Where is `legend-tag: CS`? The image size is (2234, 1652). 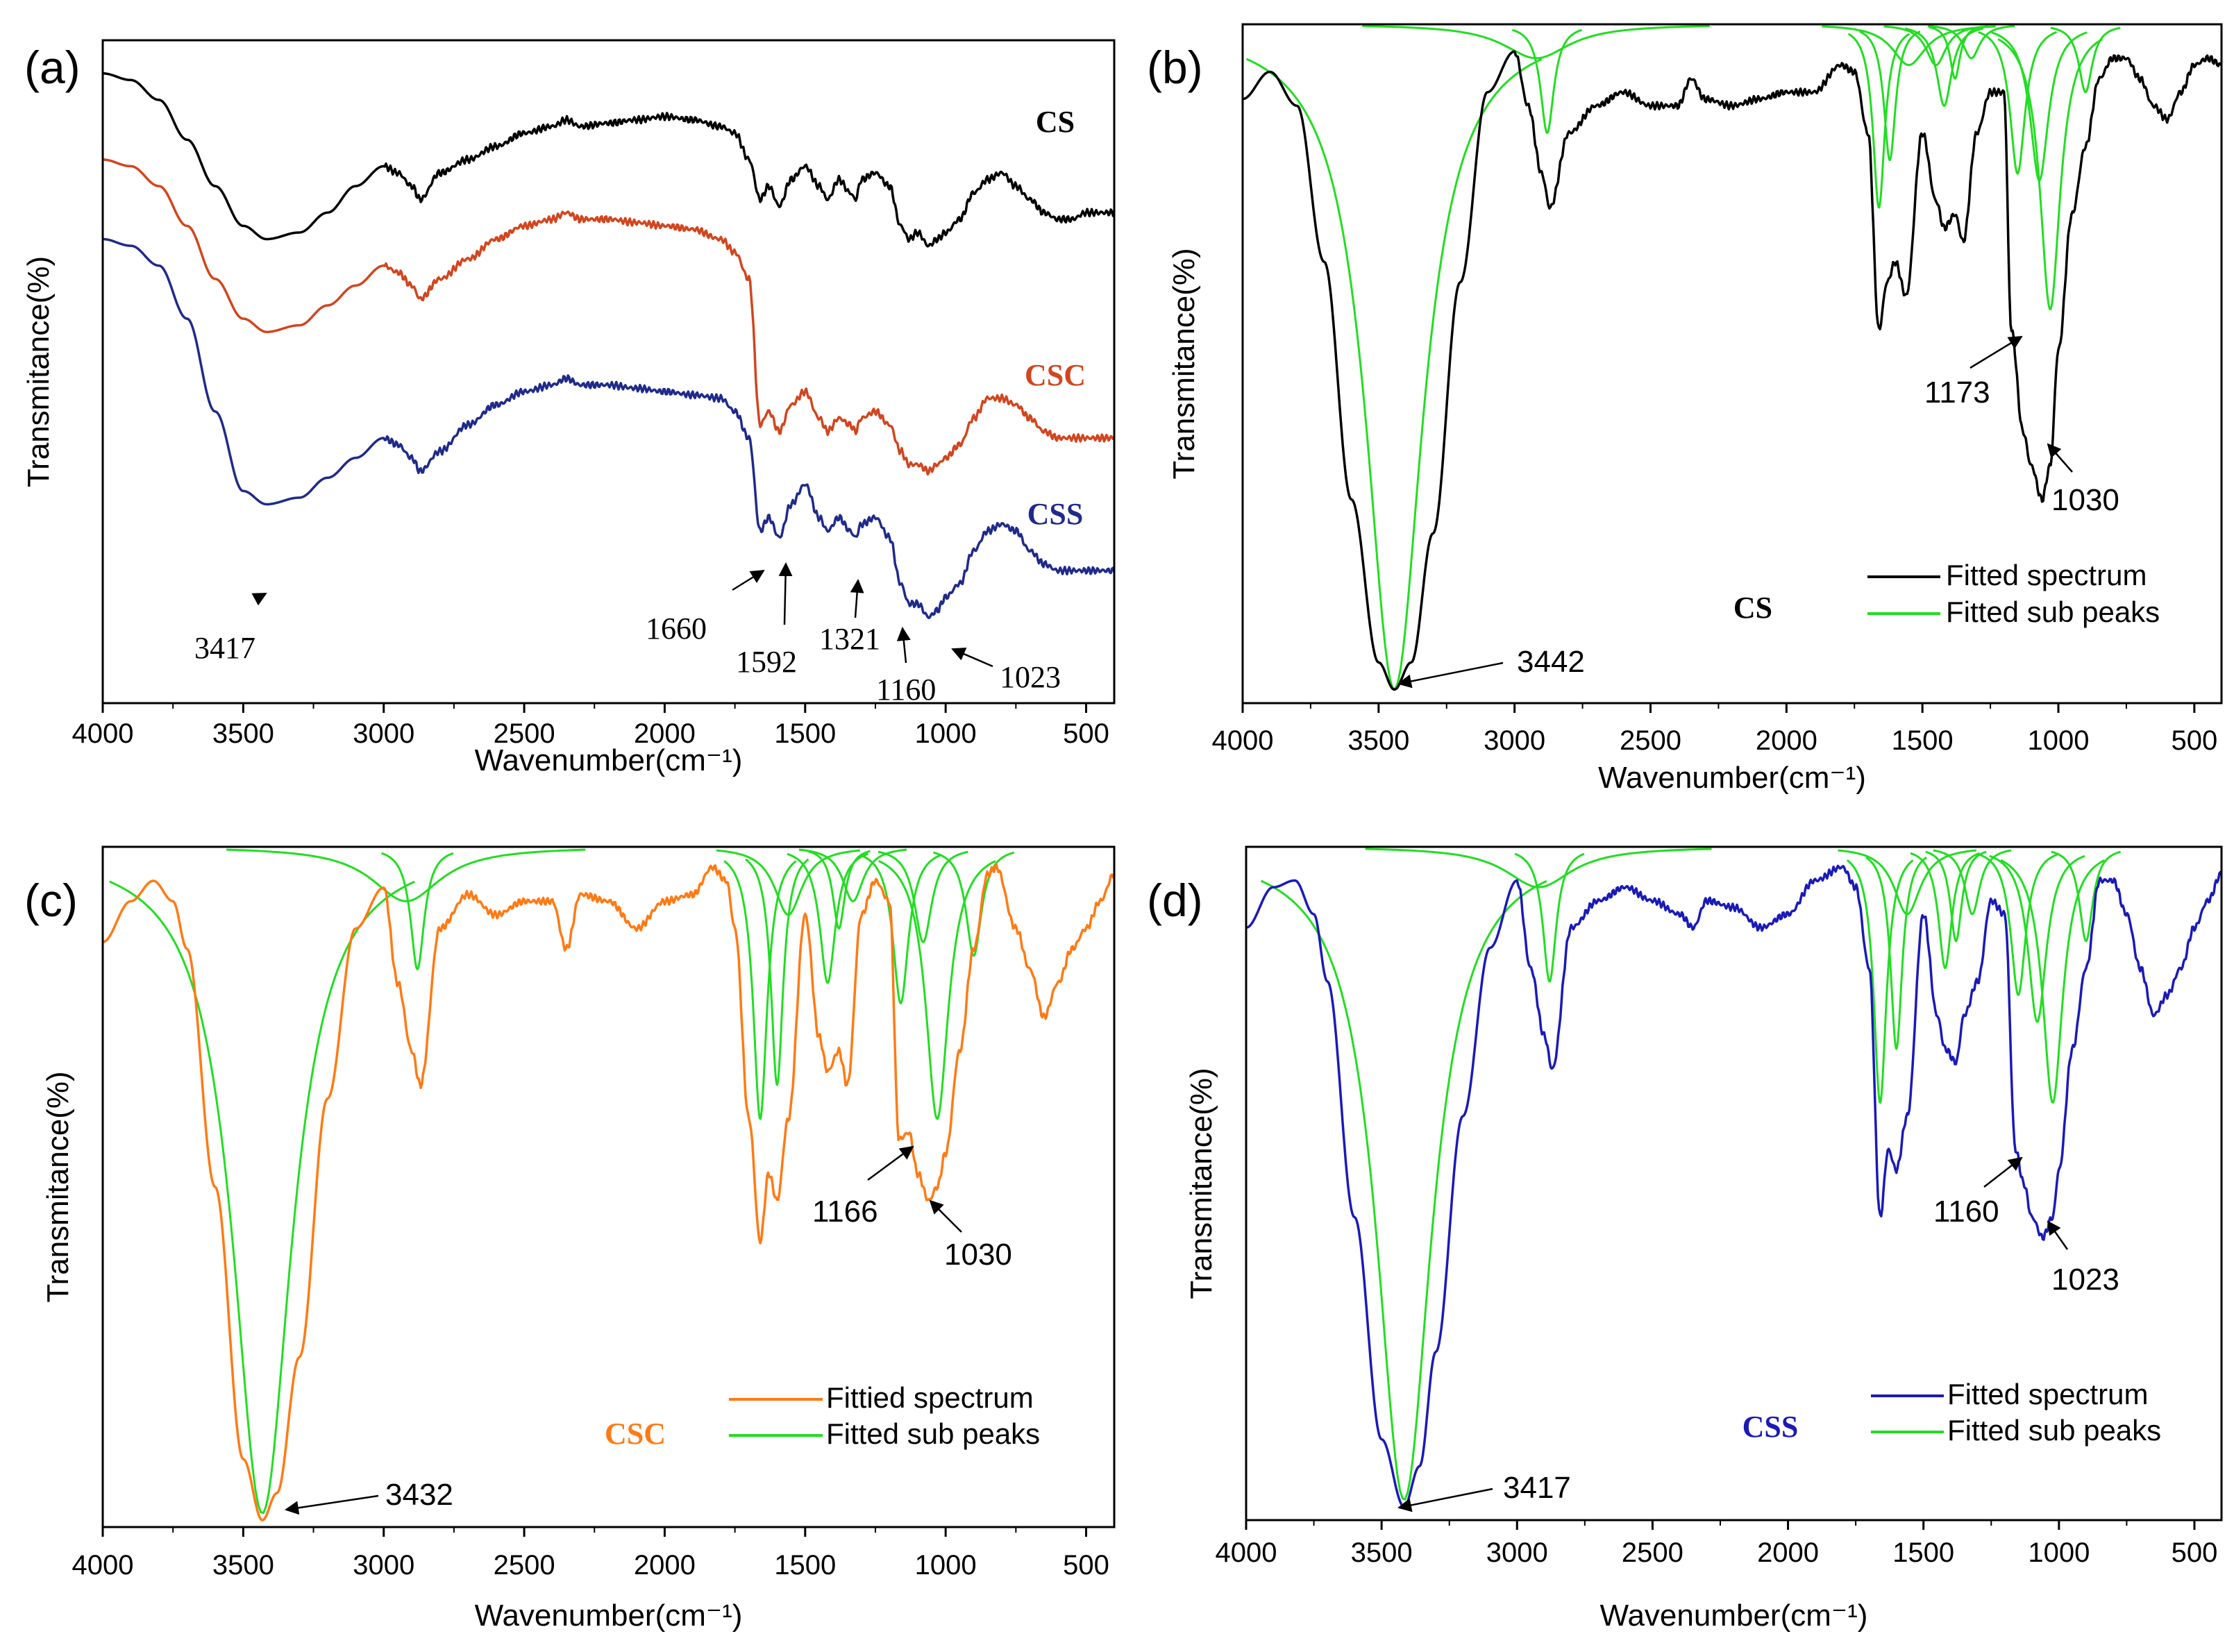
legend-tag: CS is located at coordinates (1753, 608).